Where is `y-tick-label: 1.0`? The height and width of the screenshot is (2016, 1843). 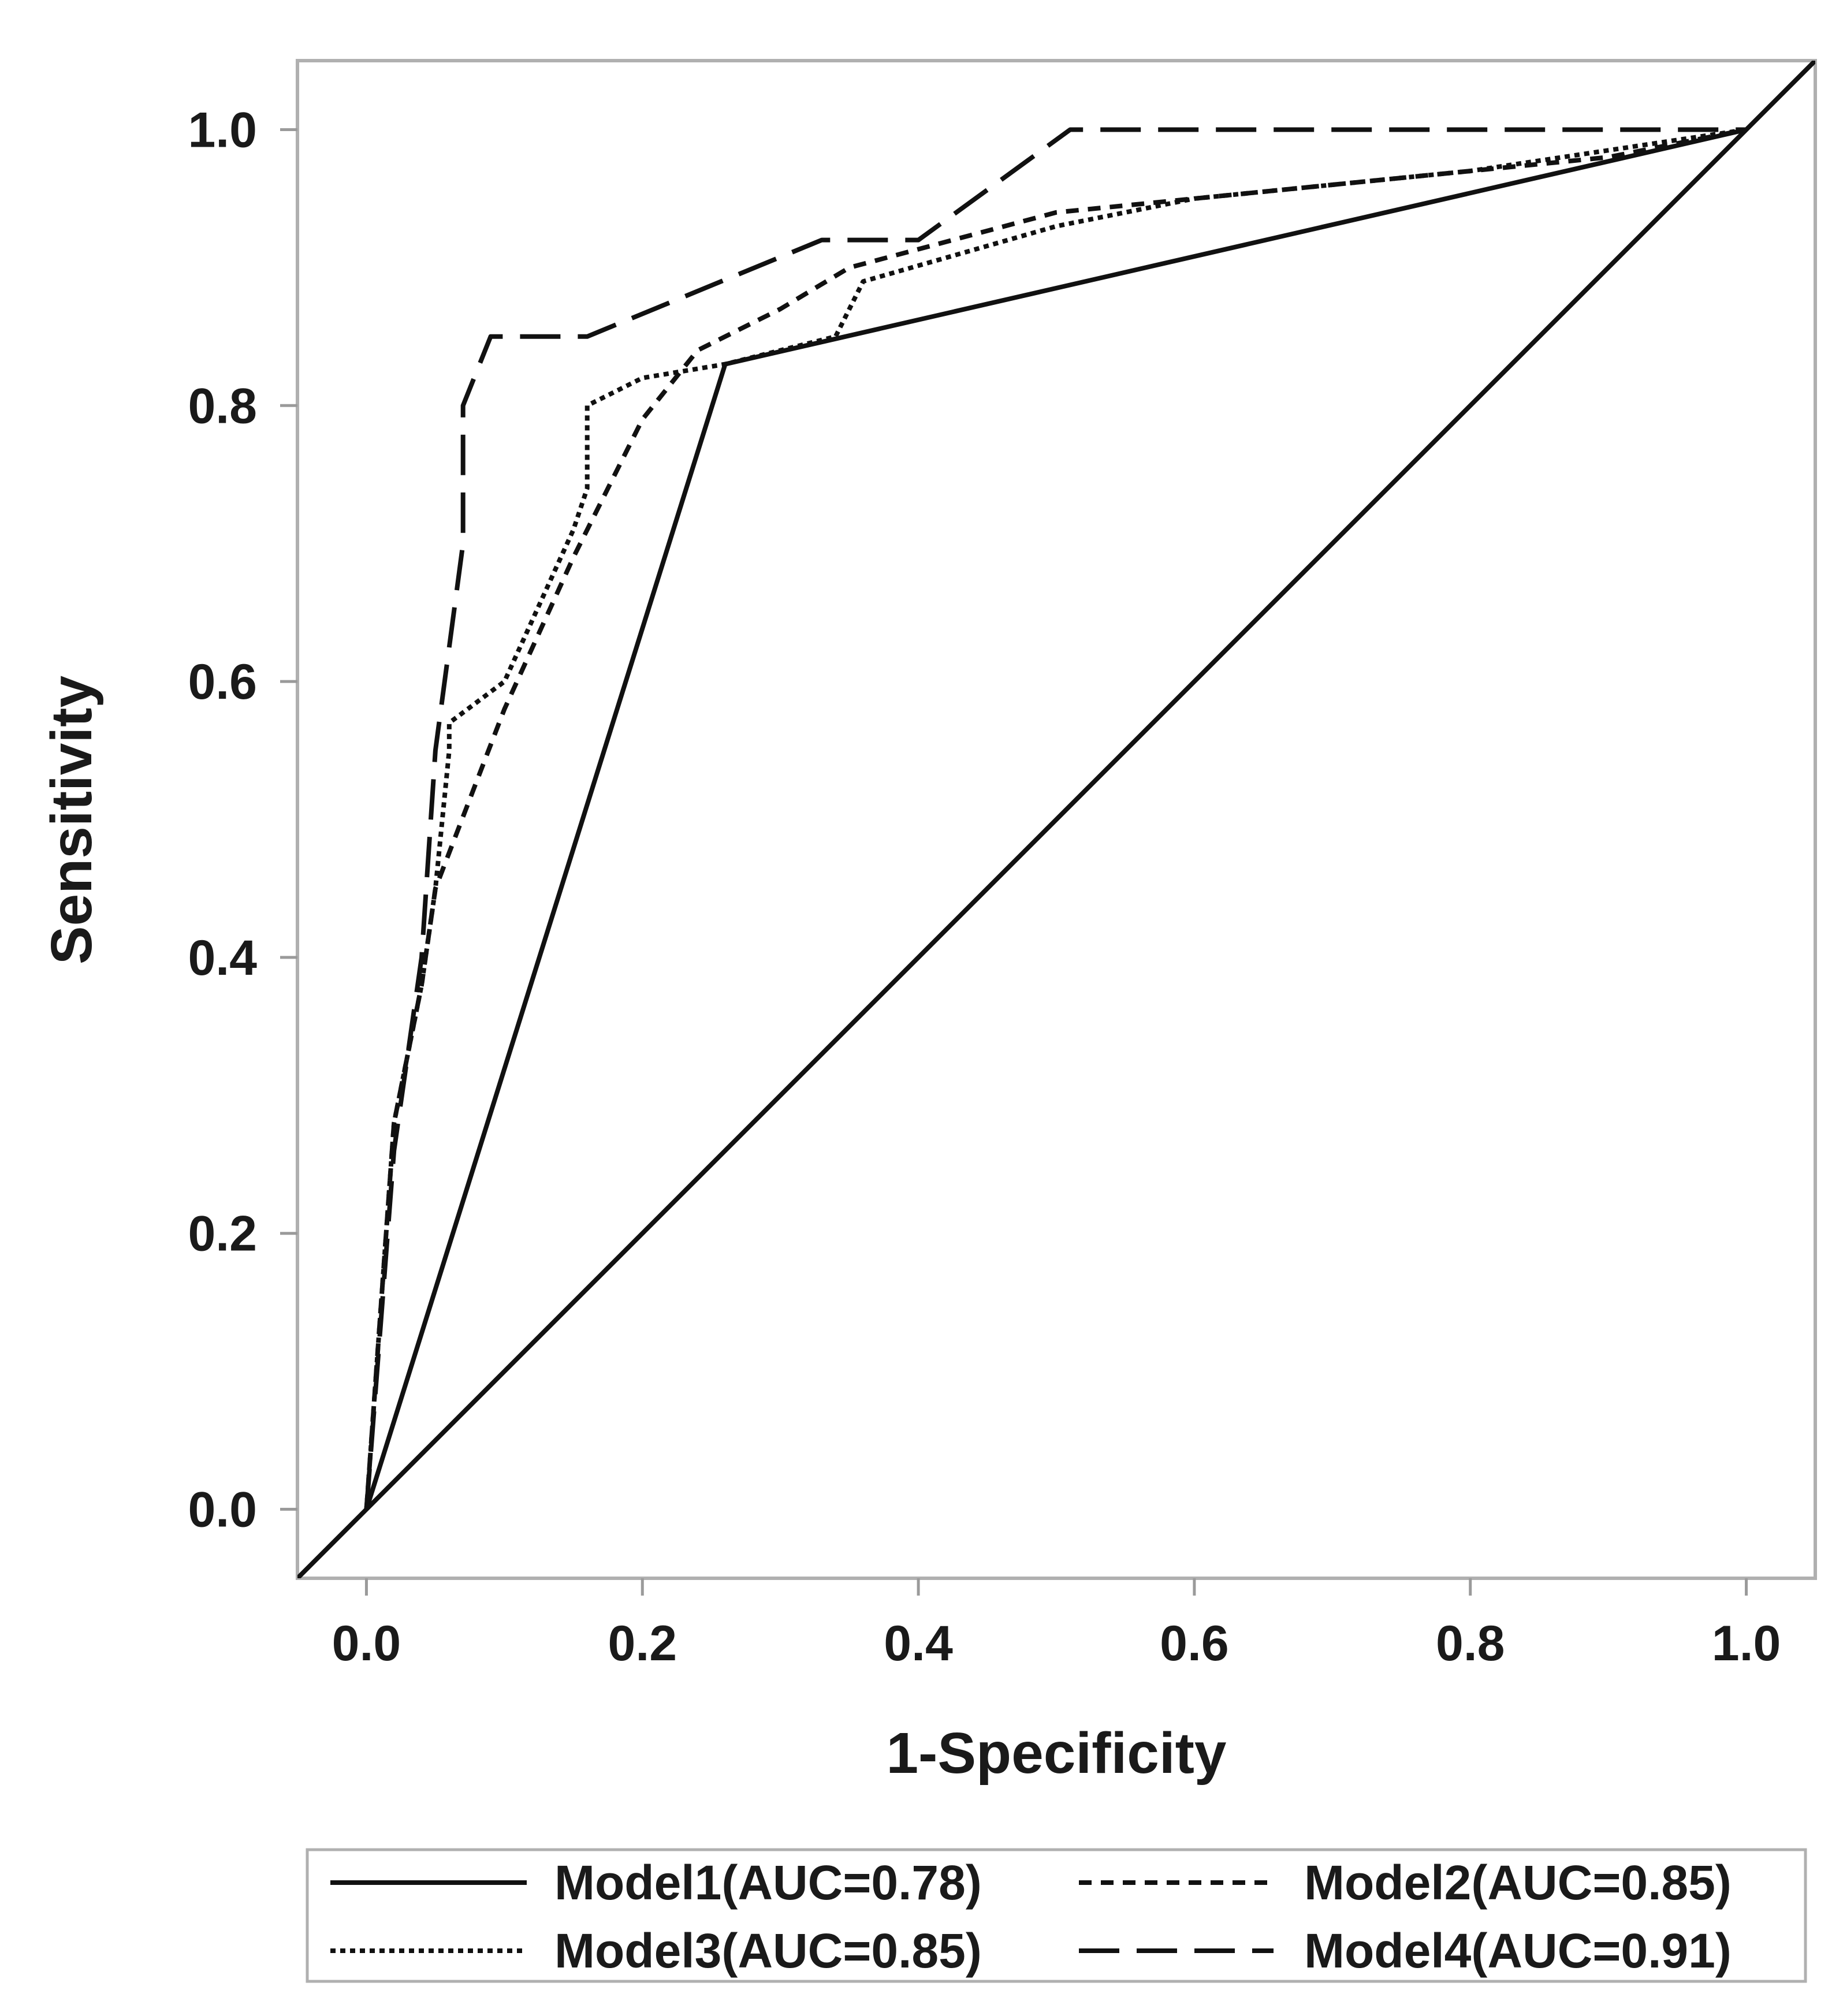 y-tick-label: 1.0 is located at coordinates (222, 130).